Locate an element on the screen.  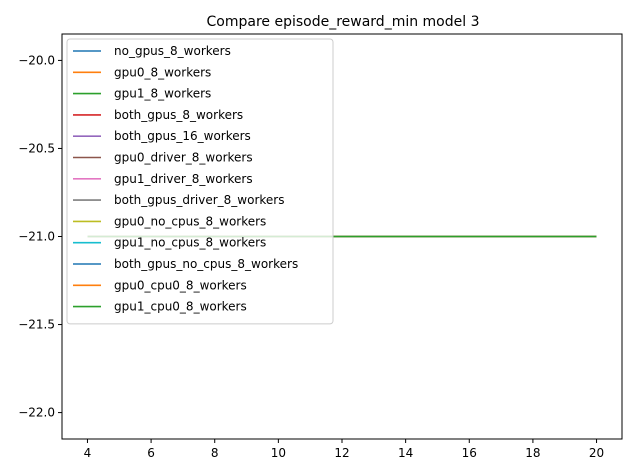
y-tick-label: −21.0 is located at coordinates (36, 237).